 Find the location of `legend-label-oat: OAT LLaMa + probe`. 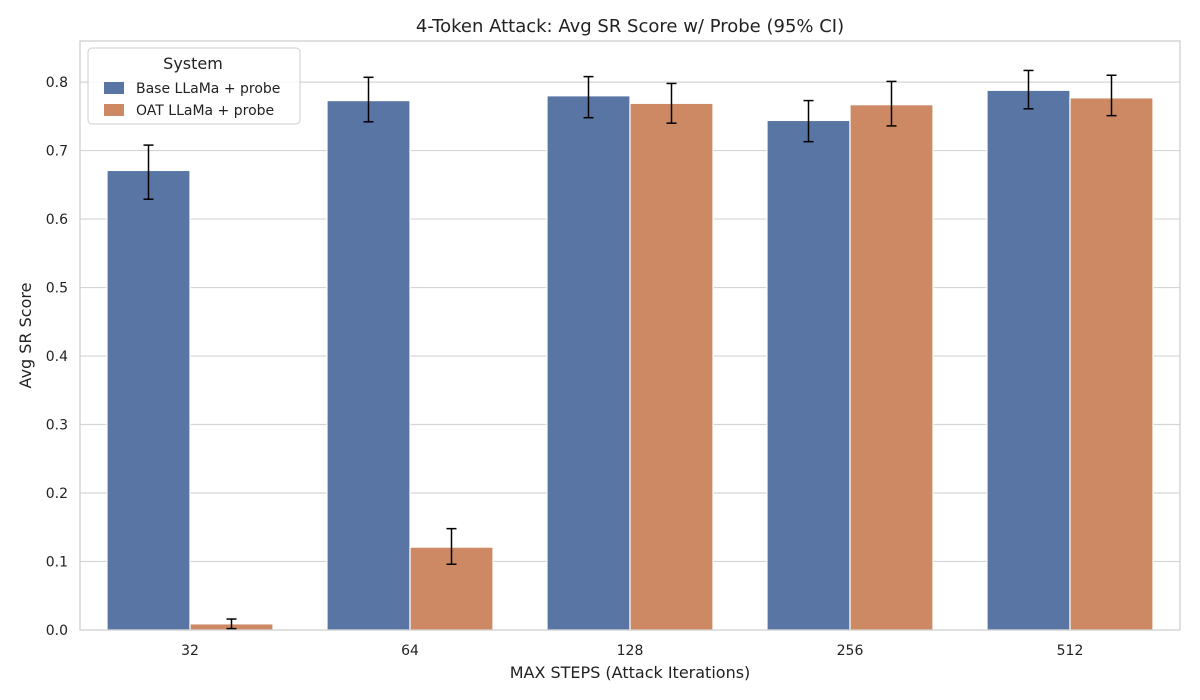

legend-label-oat: OAT LLaMa + probe is located at coordinates (205, 111).